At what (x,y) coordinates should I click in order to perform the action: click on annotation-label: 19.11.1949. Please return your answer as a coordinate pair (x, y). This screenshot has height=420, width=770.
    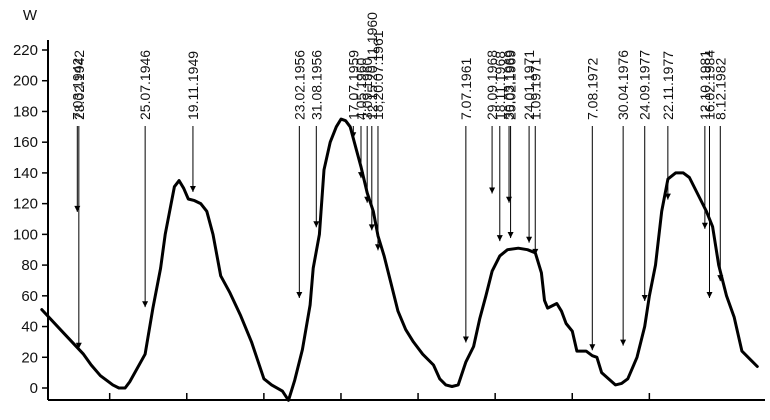
    Looking at the image, I should click on (193, 85).